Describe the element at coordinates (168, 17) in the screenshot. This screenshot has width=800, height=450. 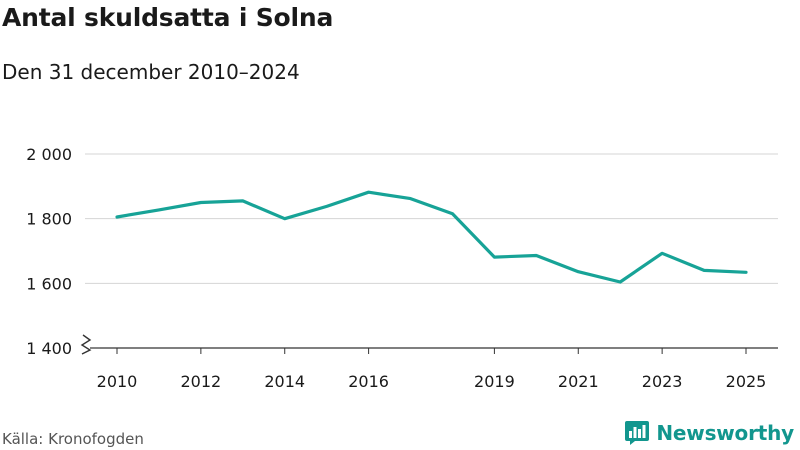
I see `chart-title: Antal skuldsatta i Solna` at that location.